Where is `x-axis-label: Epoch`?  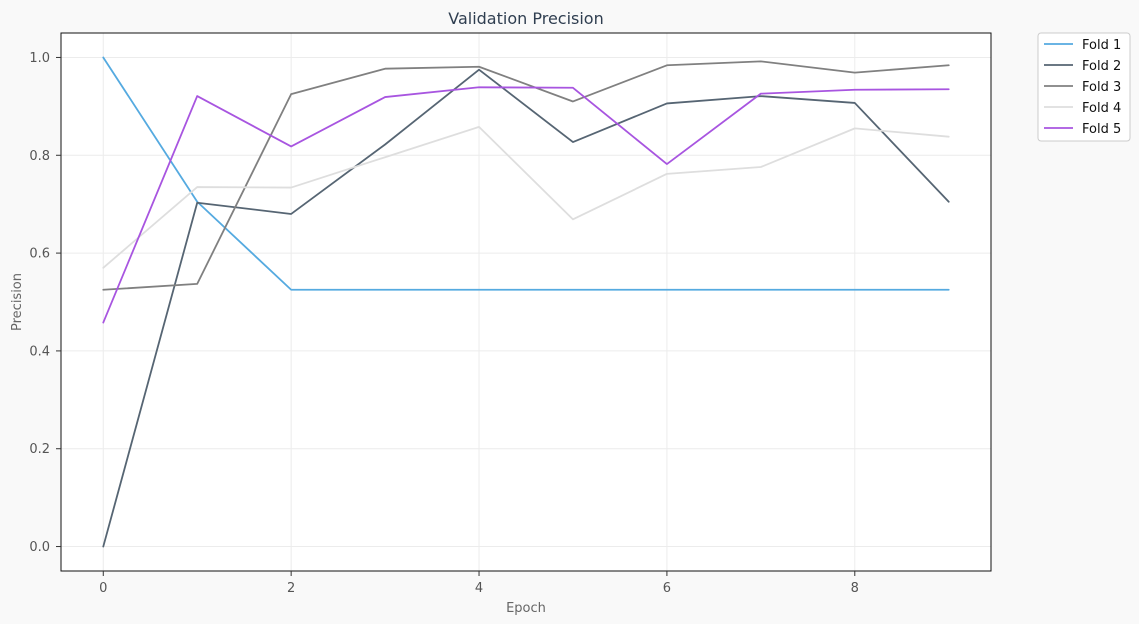
x-axis-label: Epoch is located at coordinates (526, 608).